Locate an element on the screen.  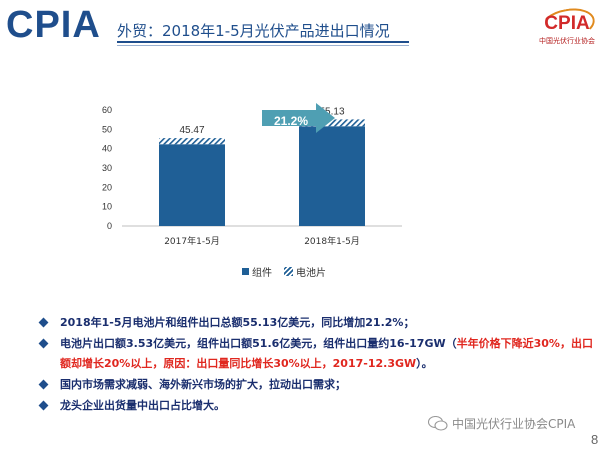
chart-legend: 组件 电池片 is located at coordinates (284, 271).